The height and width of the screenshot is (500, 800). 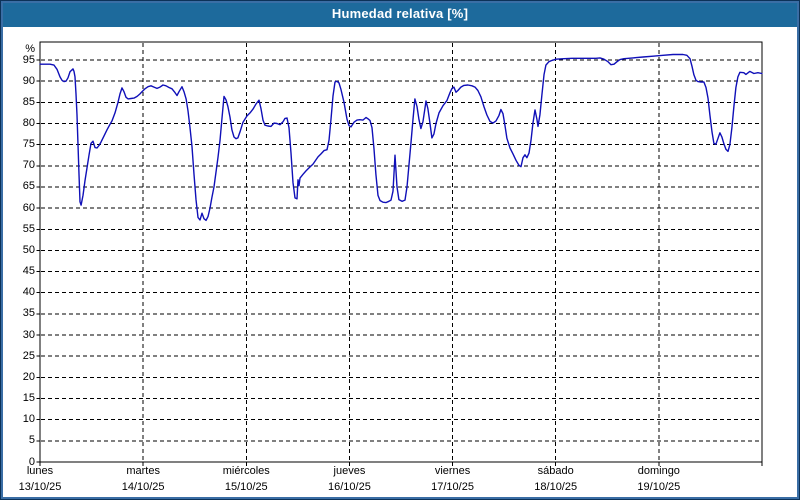 I want to click on x-axis-day-name-2: miércoles, so click(x=246, y=471).